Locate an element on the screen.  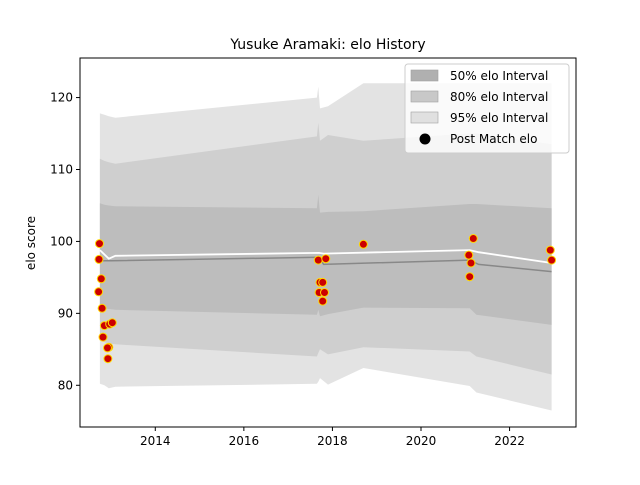
median-line is located at coordinates (325, 264).